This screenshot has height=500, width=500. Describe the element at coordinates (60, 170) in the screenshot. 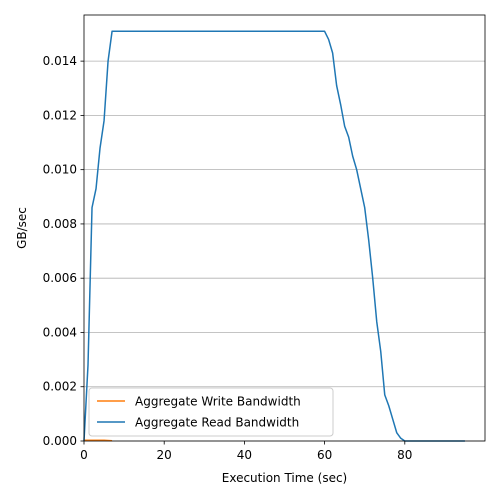

I see `y-tick-label: 0.010` at that location.